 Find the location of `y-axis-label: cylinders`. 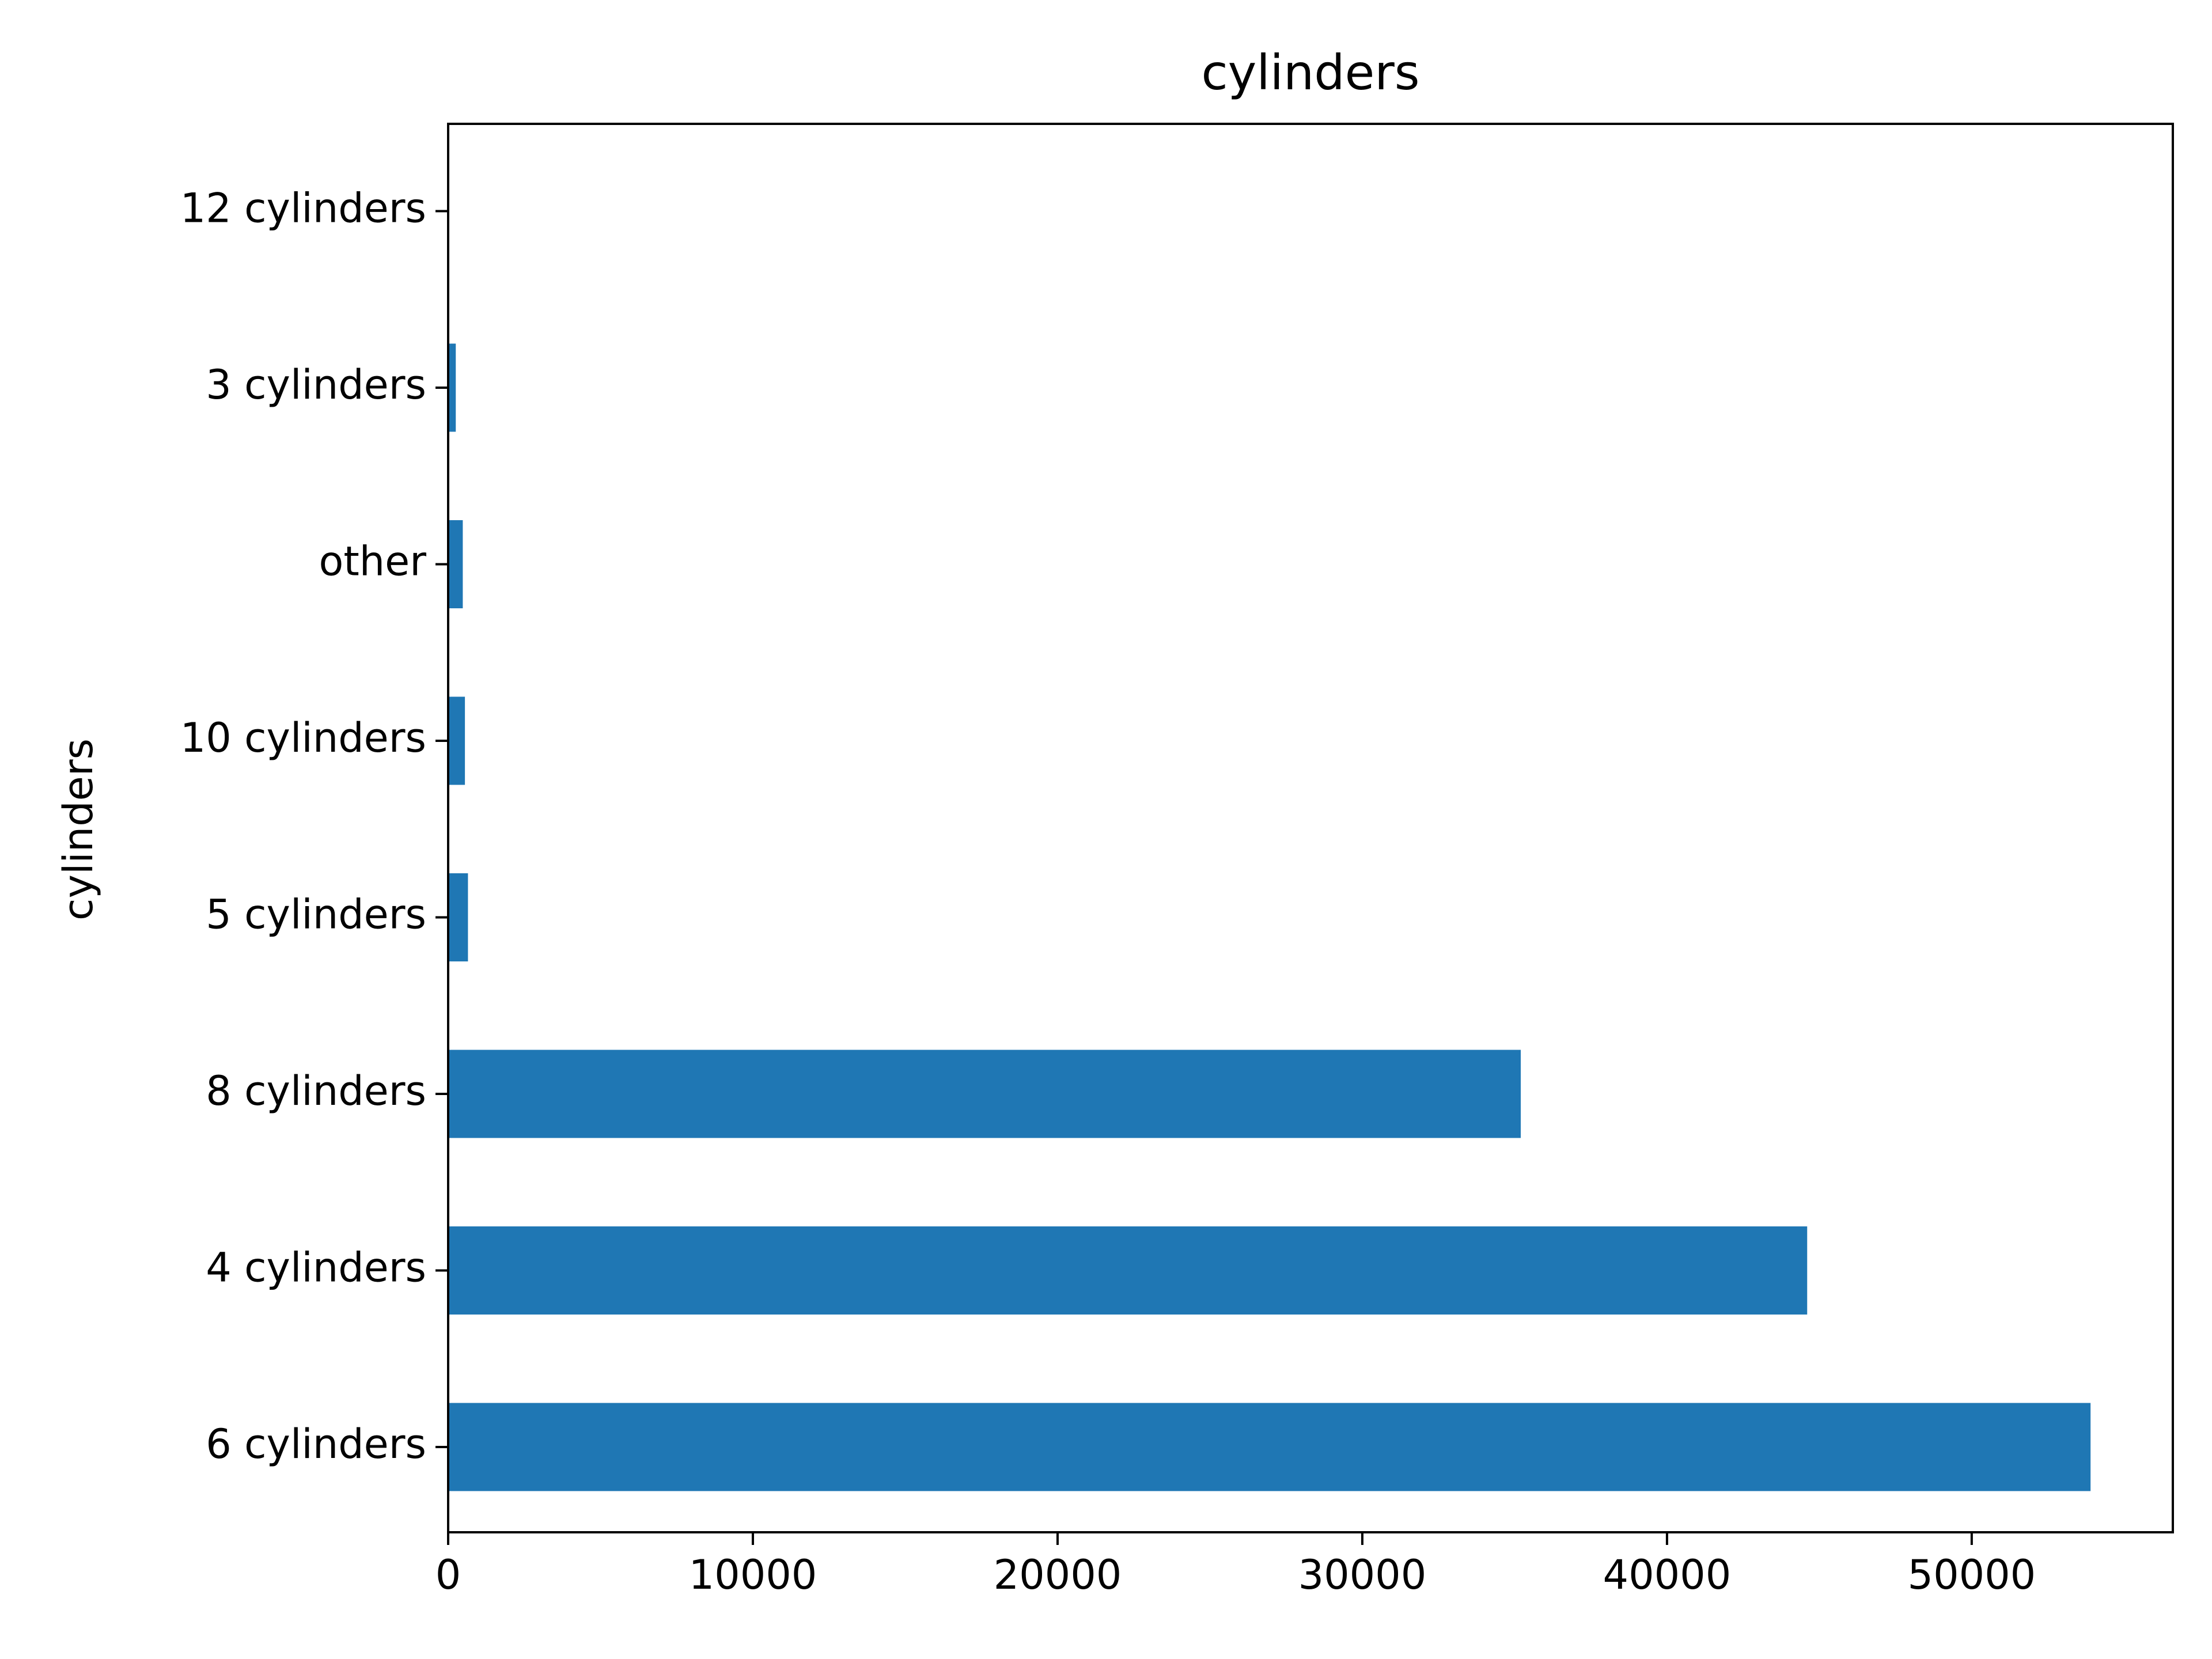

y-axis-label: cylinders is located at coordinates (78, 829).